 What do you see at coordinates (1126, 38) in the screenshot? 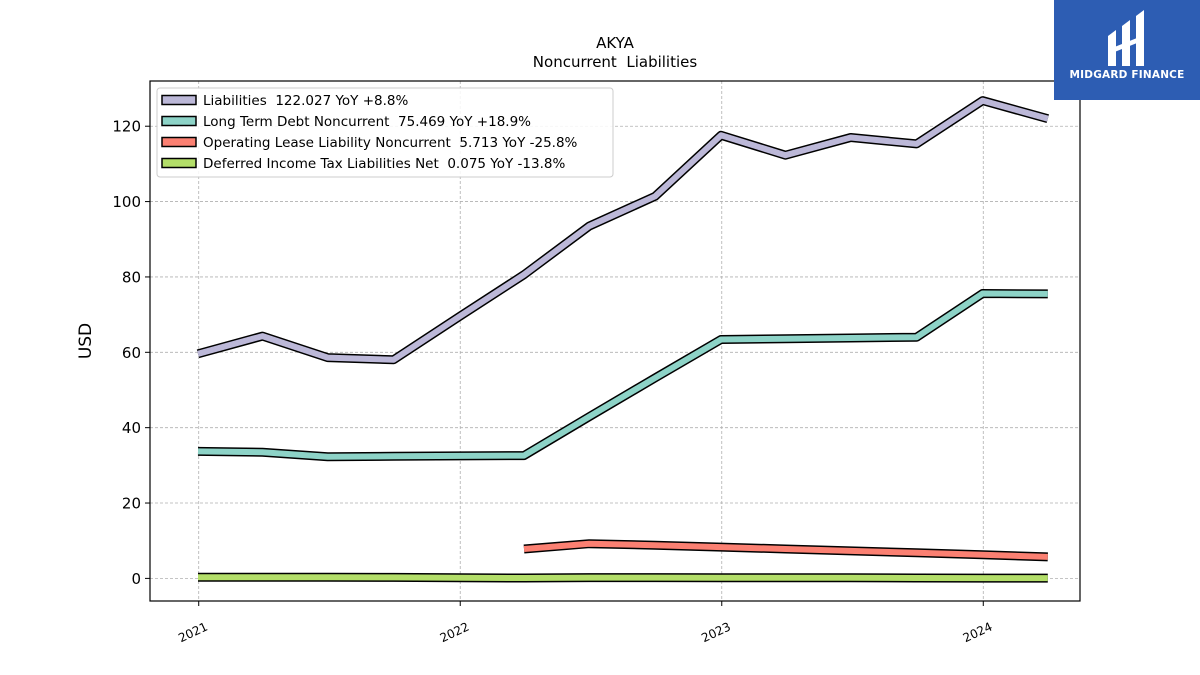
I see `brand-mark-icon` at bounding box center [1126, 38].